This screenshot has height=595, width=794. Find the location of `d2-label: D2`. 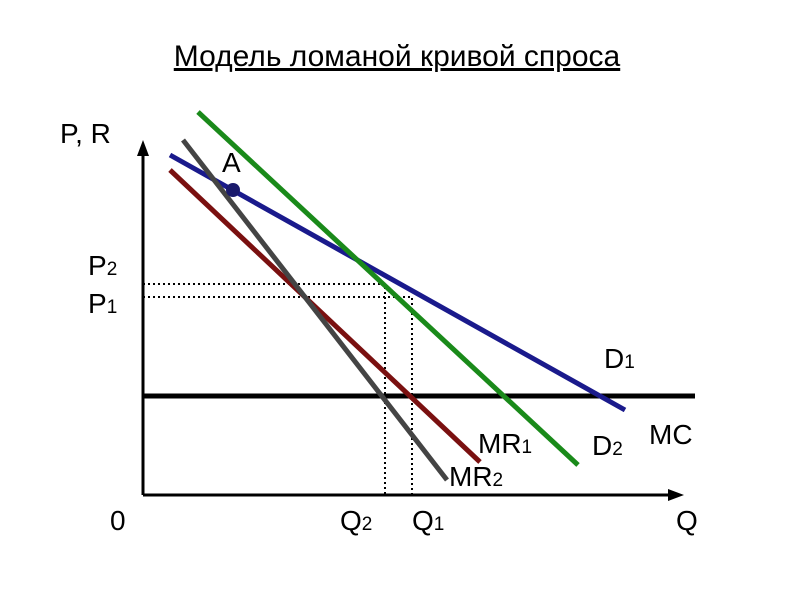

d2-label: D2 is located at coordinates (607, 445).